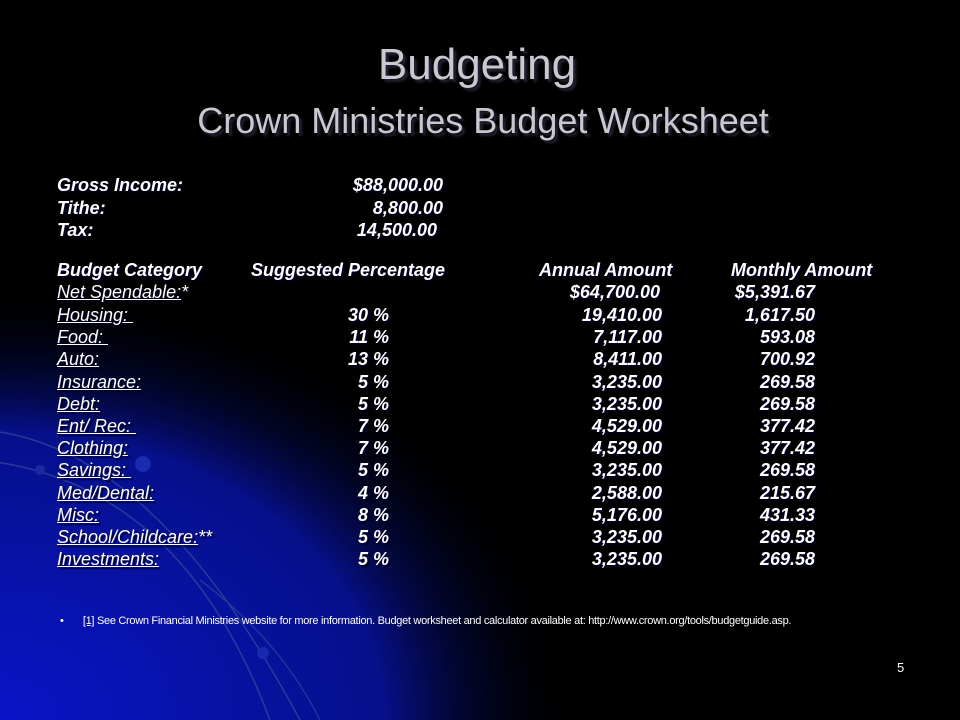 The image size is (960, 720). What do you see at coordinates (79, 403) in the screenshot?
I see `category-label: Debt:` at bounding box center [79, 403].